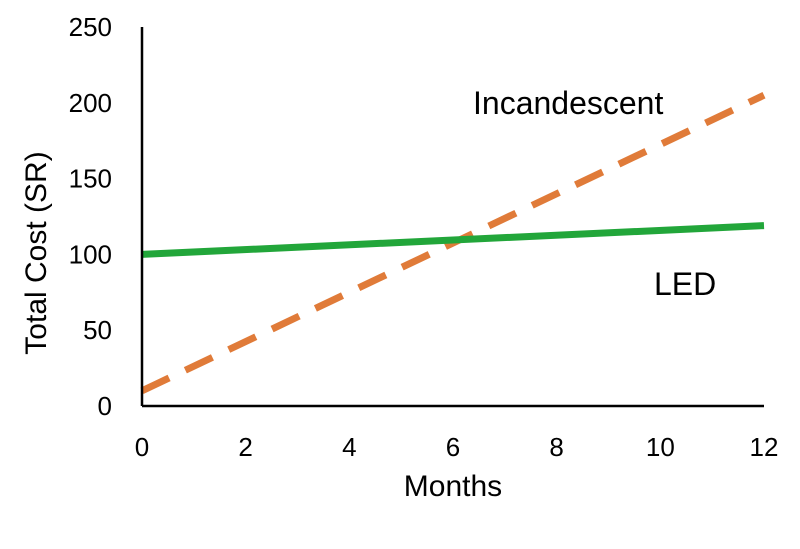 The width and height of the screenshot is (800, 549). I want to click on y-tick-labels: 0 50 100 150 200 250, so click(90, 216).